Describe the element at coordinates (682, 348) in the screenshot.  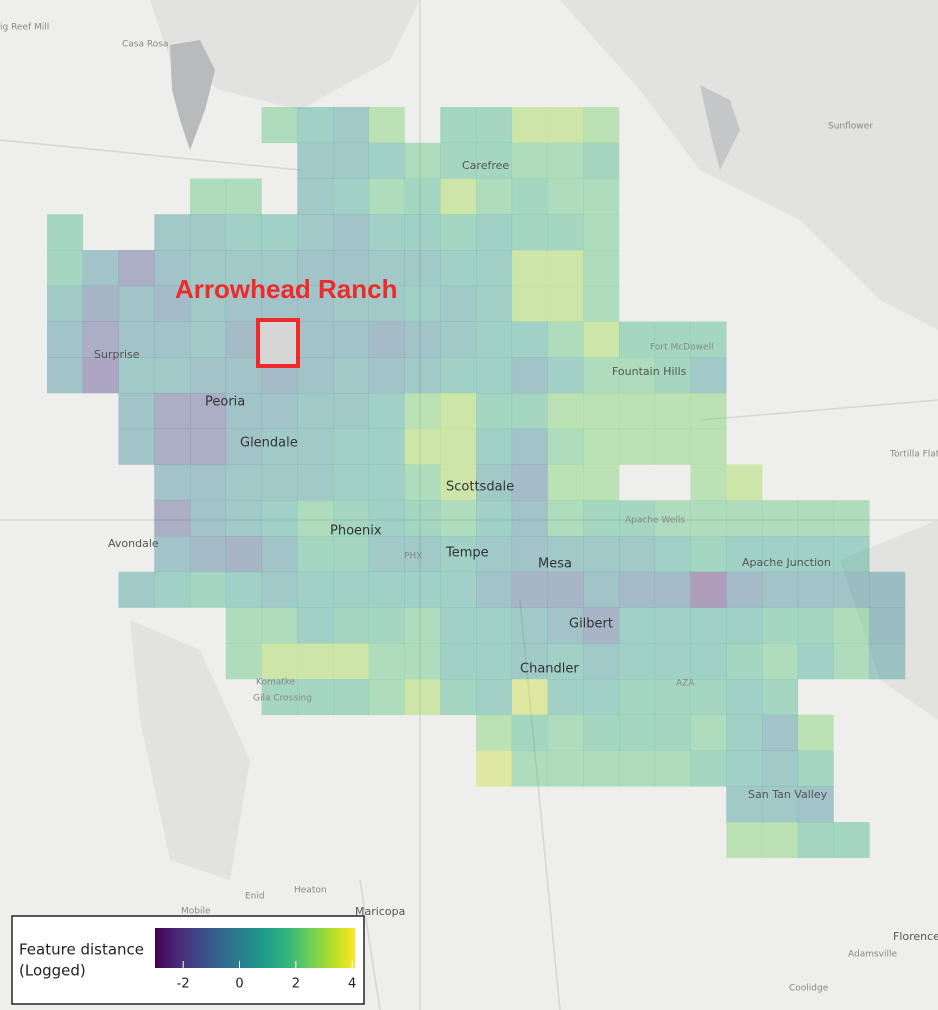
I see `place-label: Fort McDowell` at that location.